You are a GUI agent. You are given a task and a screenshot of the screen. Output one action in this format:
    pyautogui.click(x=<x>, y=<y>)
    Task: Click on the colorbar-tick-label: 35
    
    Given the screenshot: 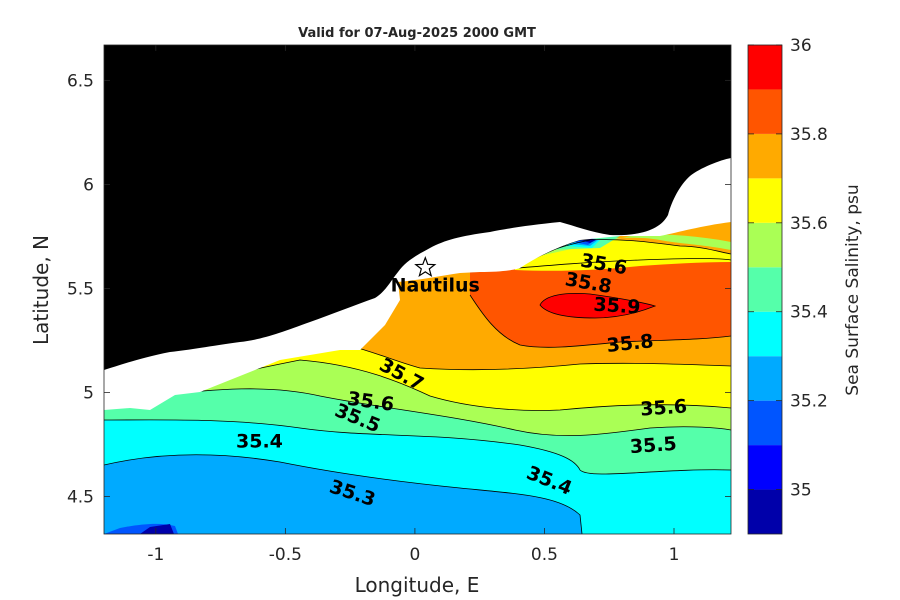 What is the action you would take?
    pyautogui.click(x=801, y=491)
    